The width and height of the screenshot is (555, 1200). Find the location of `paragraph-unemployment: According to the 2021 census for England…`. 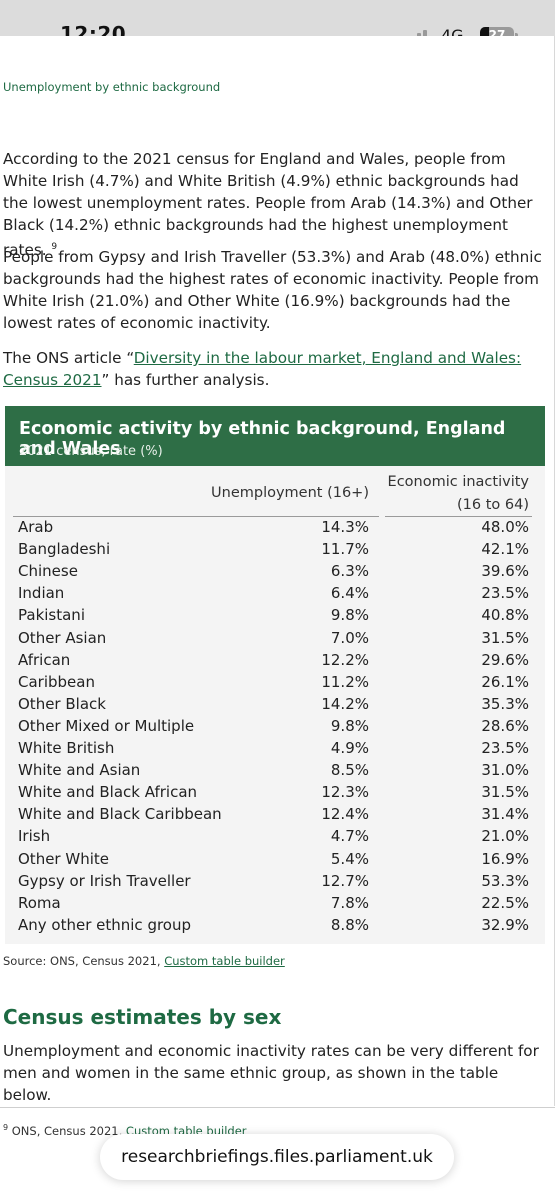

paragraph-unemployment: According to the 2021 census for England… is located at coordinates (273, 204).